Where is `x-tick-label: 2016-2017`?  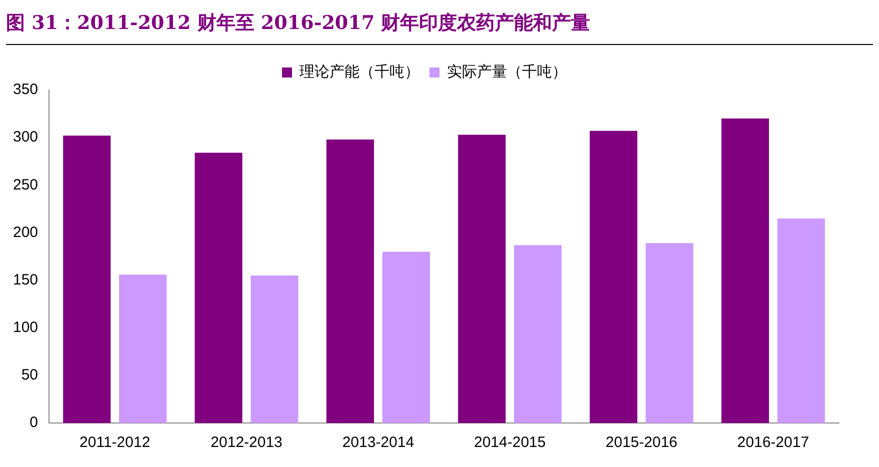
x-tick-label: 2016-2017 is located at coordinates (773, 443).